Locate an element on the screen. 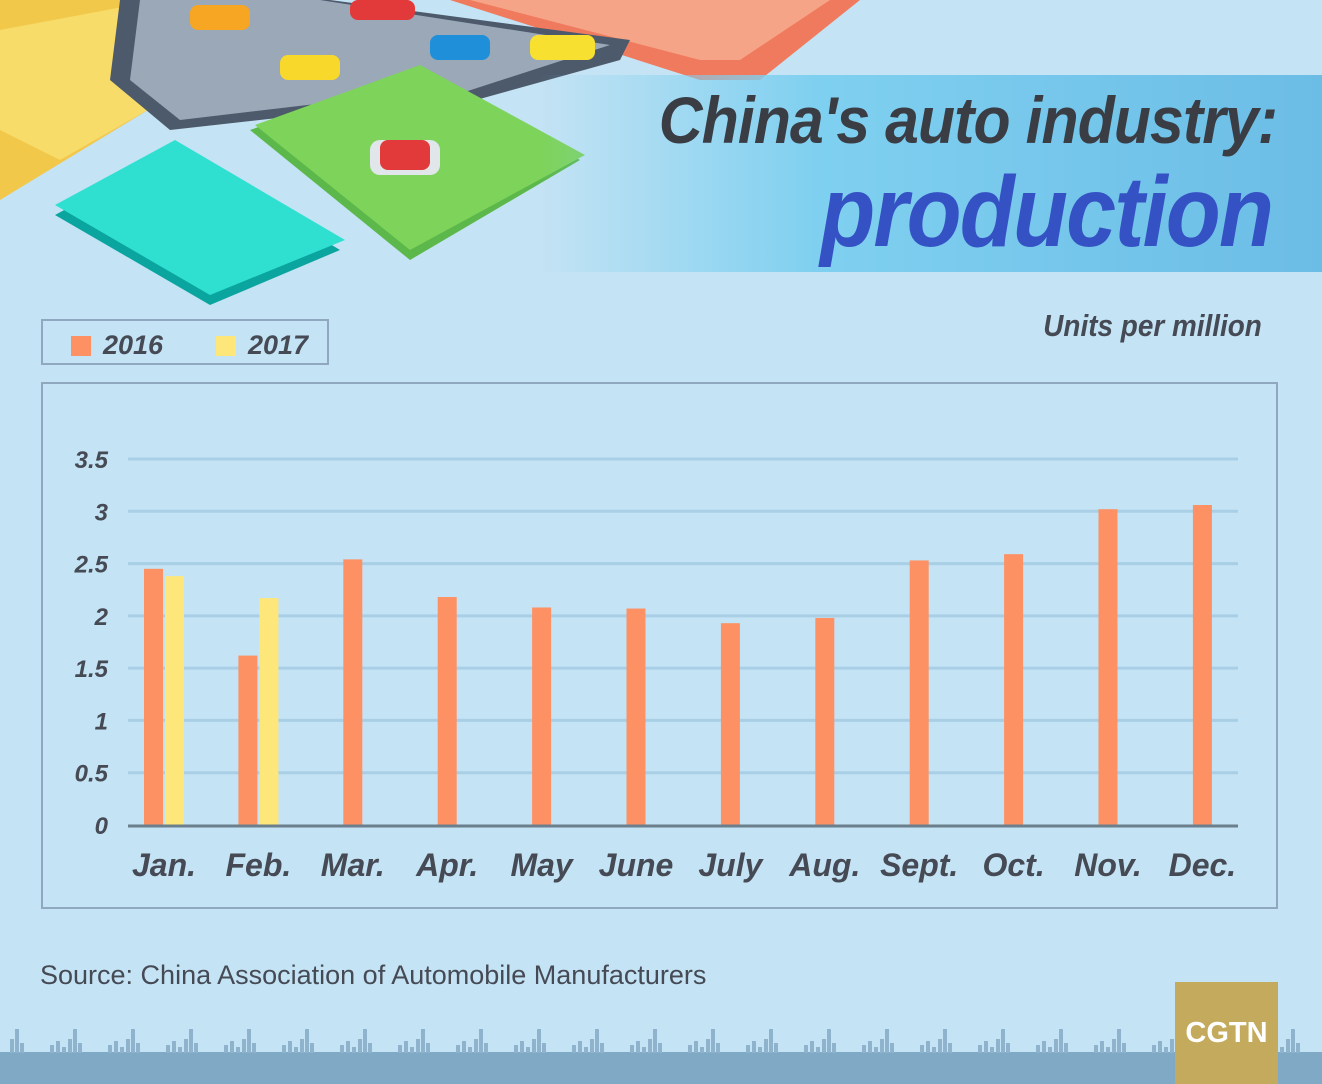  x-tick-label: July is located at coordinates (731, 865).